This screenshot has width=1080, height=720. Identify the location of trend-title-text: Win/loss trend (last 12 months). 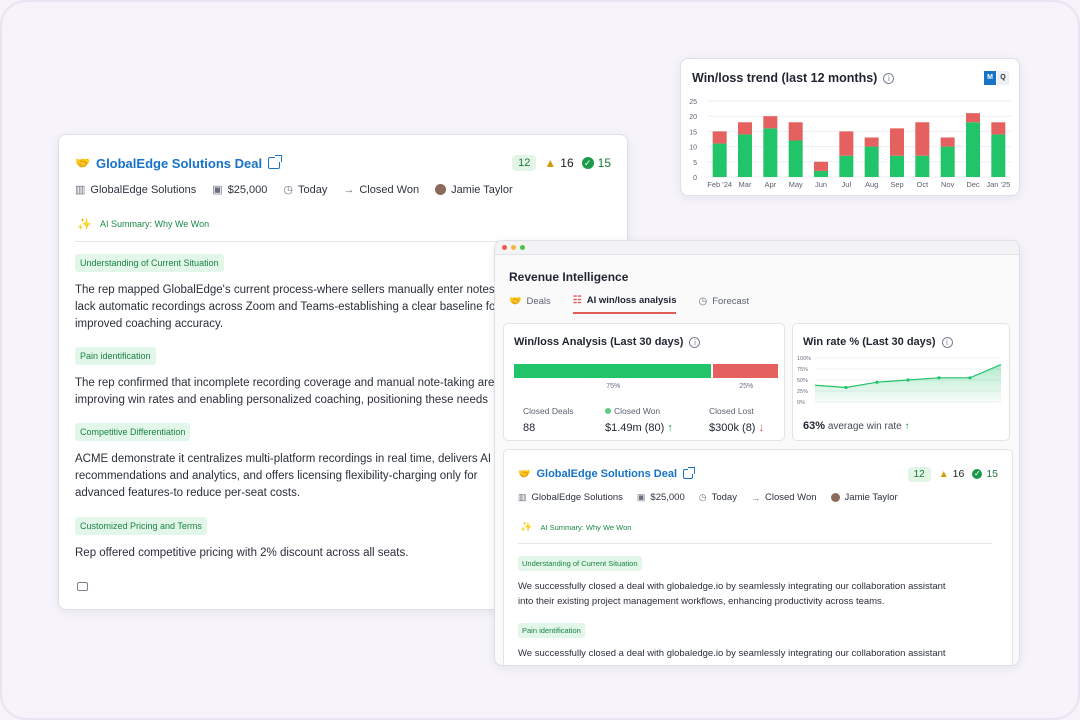
(785, 78).